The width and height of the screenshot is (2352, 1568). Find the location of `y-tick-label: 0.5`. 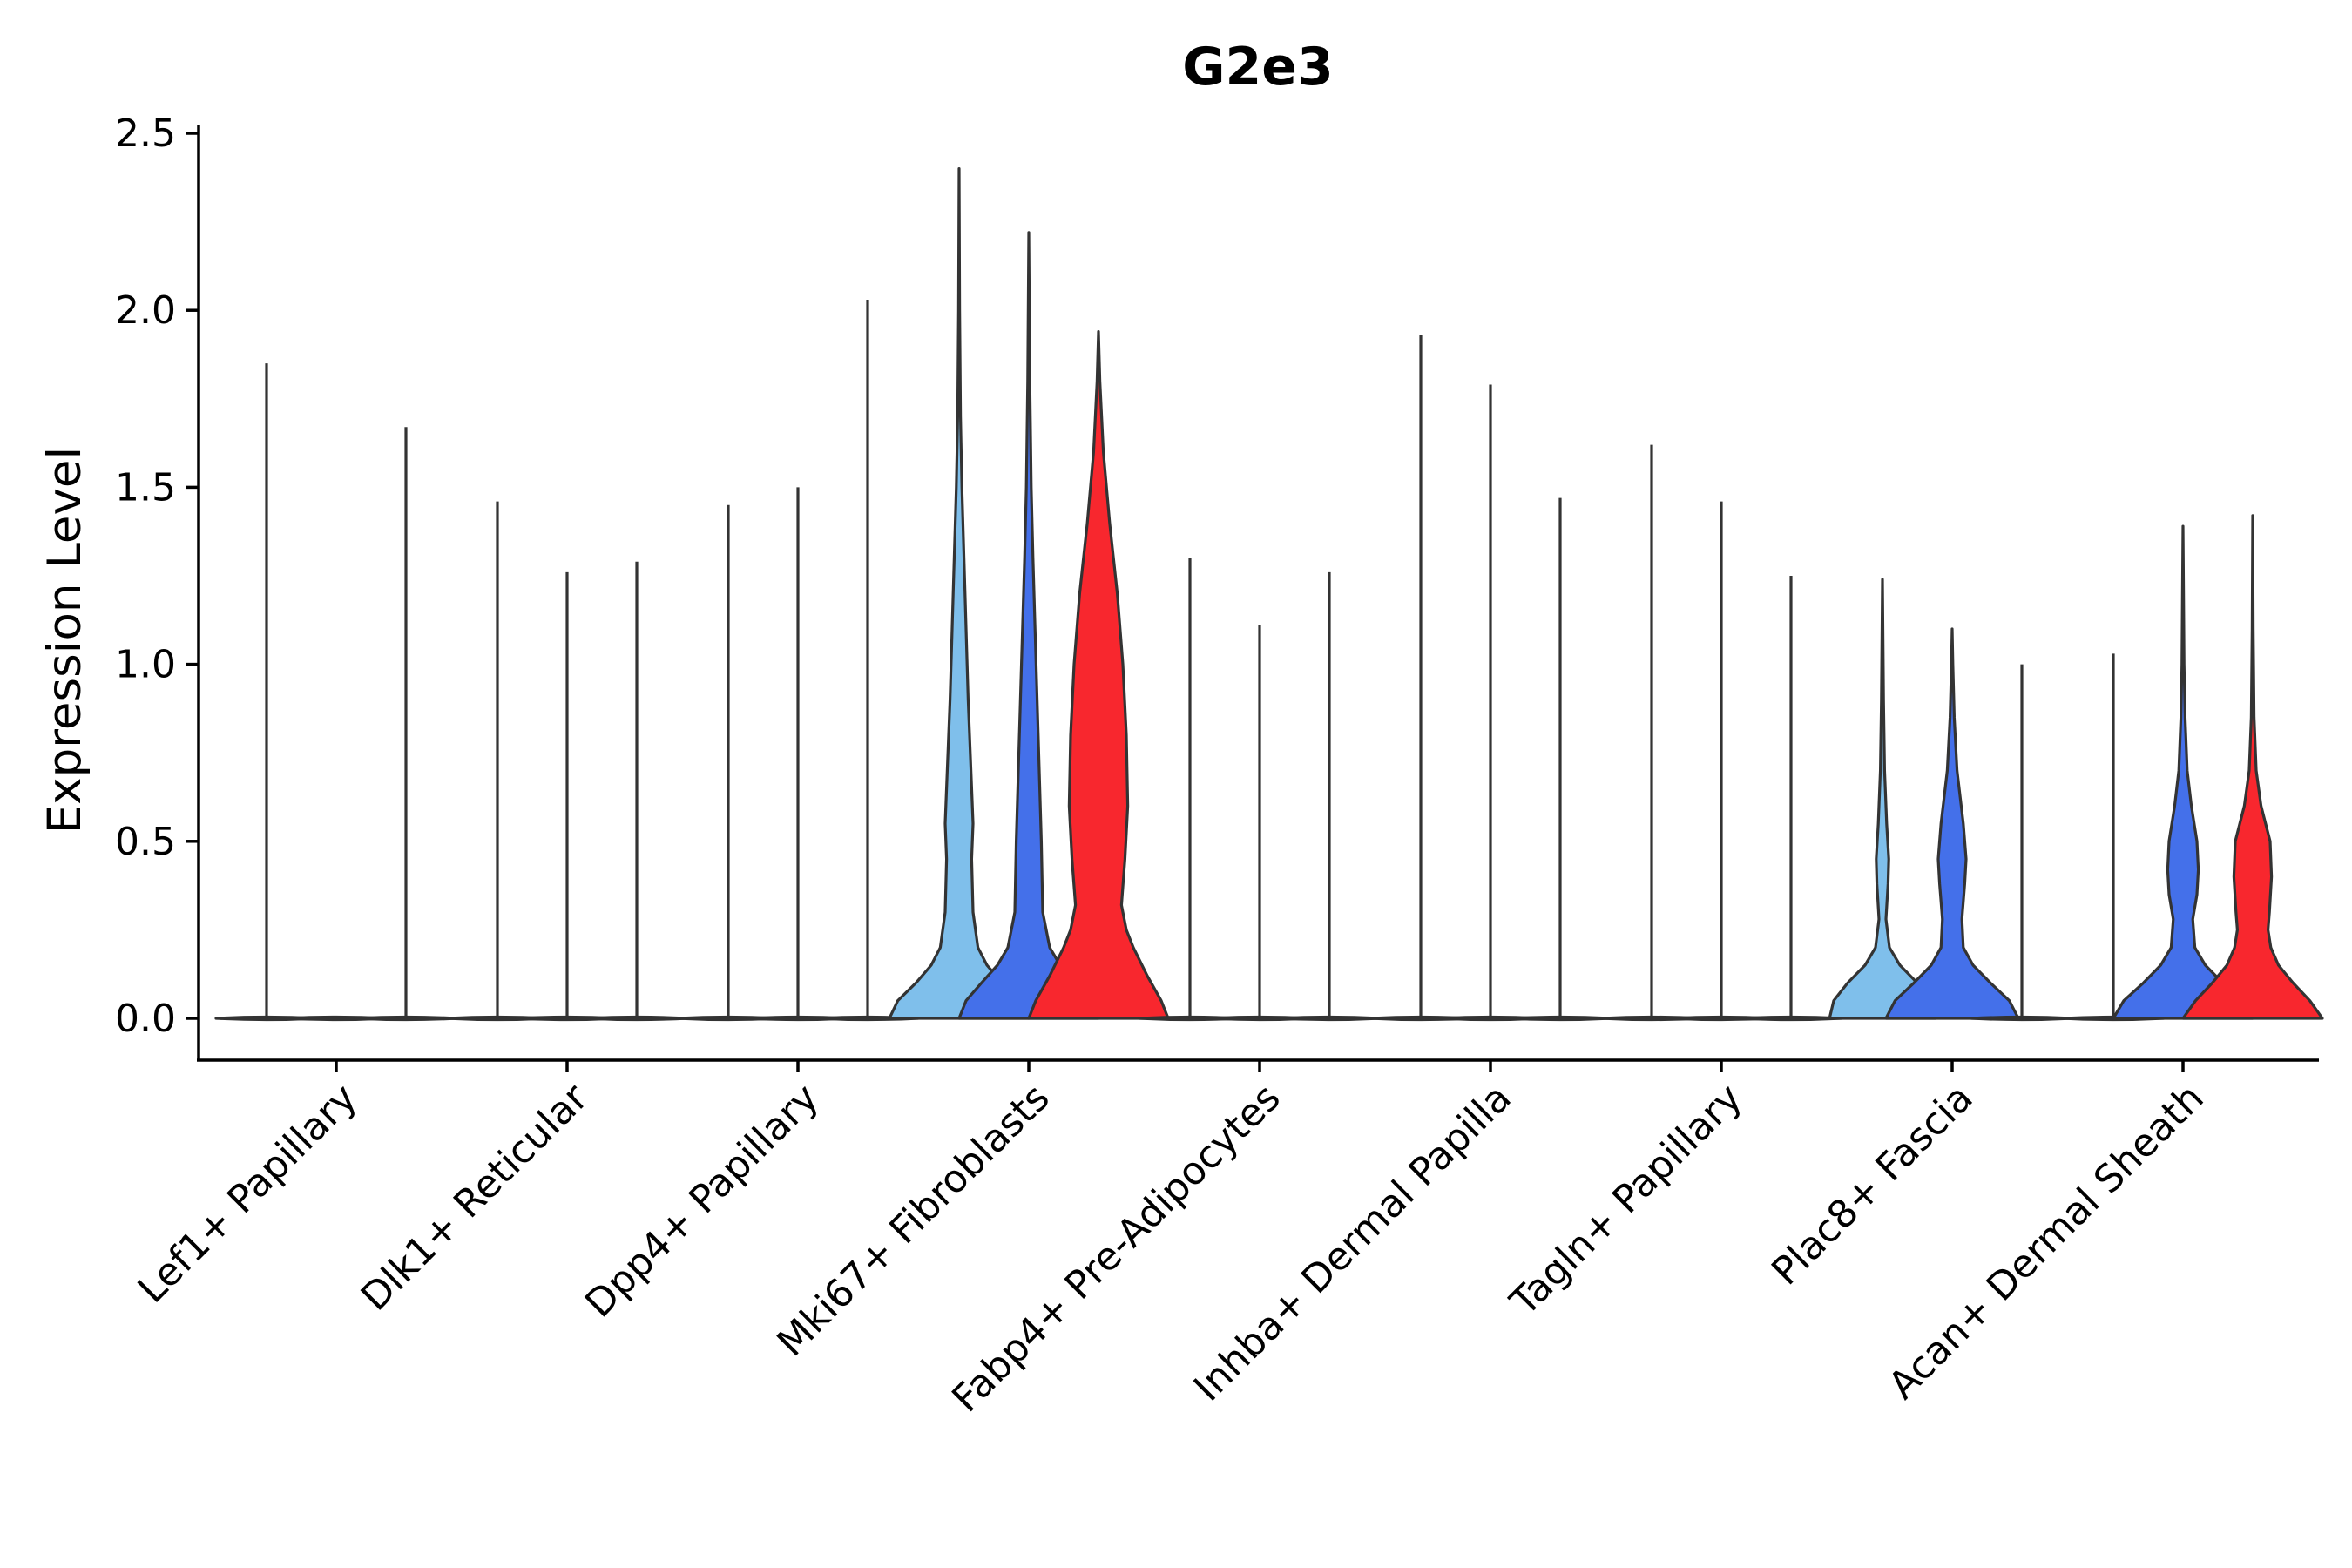

y-tick-label: 0.5 is located at coordinates (145, 842).